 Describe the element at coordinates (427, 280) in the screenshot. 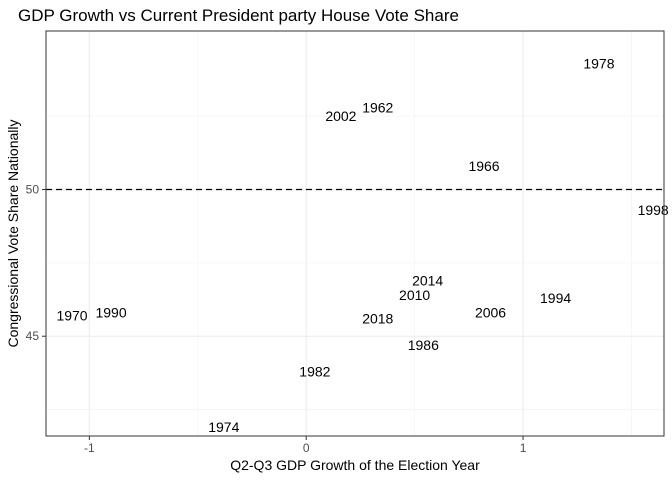

I see `point-label-2014: 2014` at that location.